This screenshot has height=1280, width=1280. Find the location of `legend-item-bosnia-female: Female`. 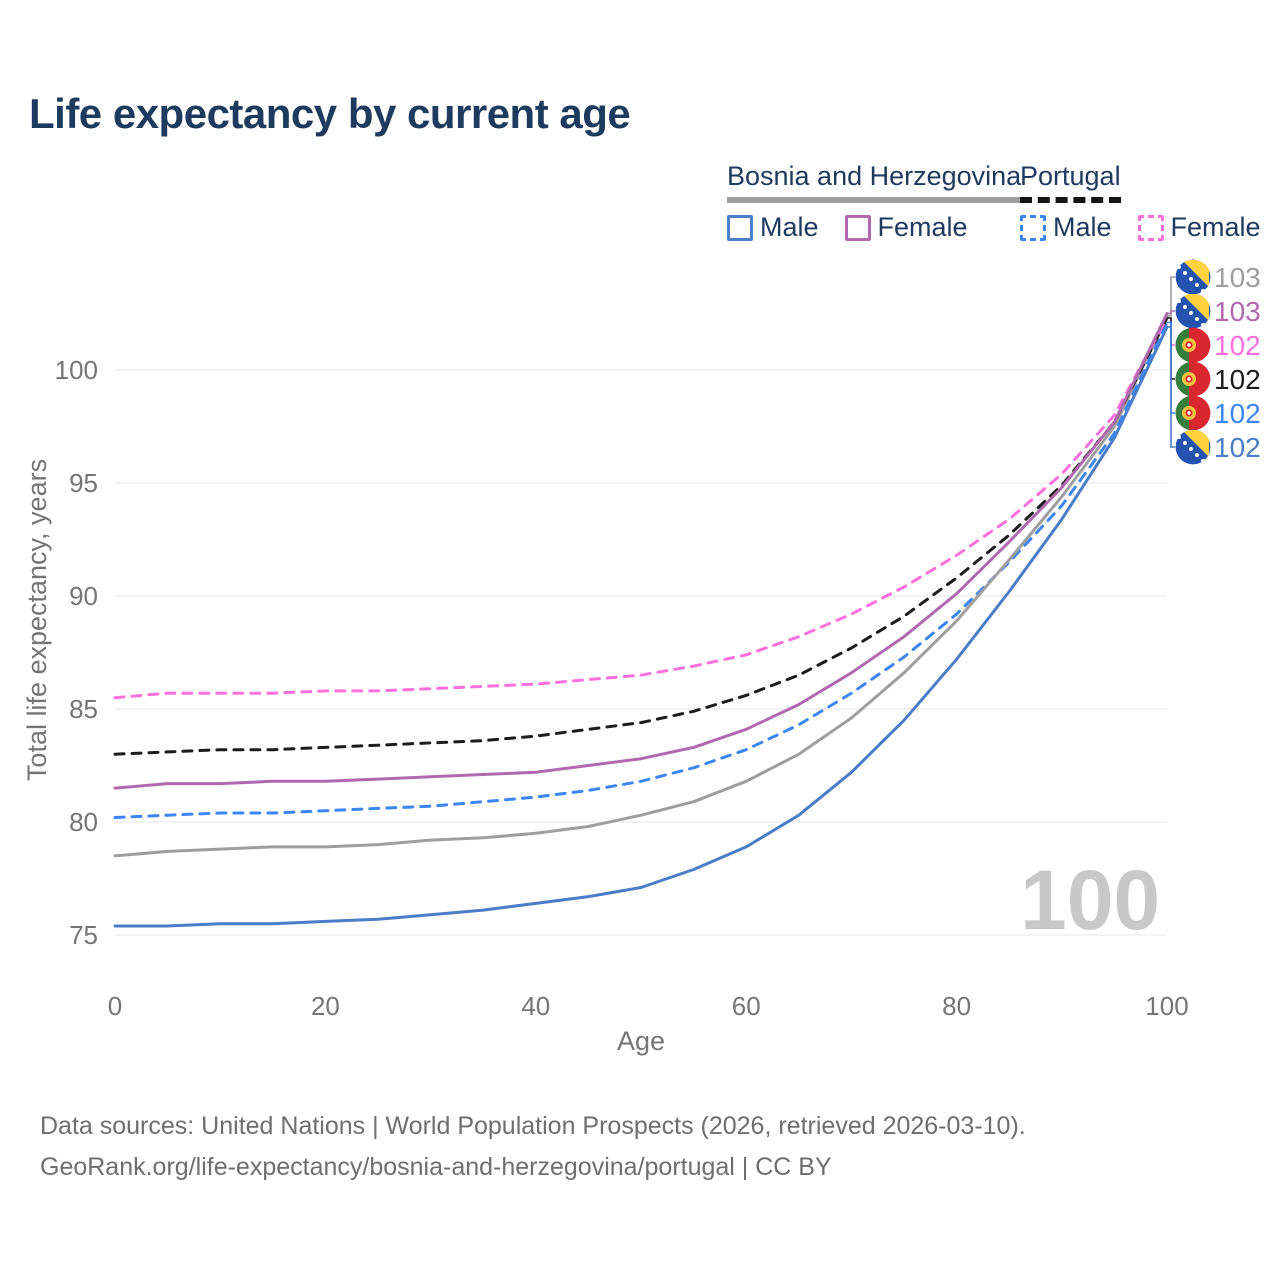

legend-item-bosnia-female: Female is located at coordinates (906, 227).